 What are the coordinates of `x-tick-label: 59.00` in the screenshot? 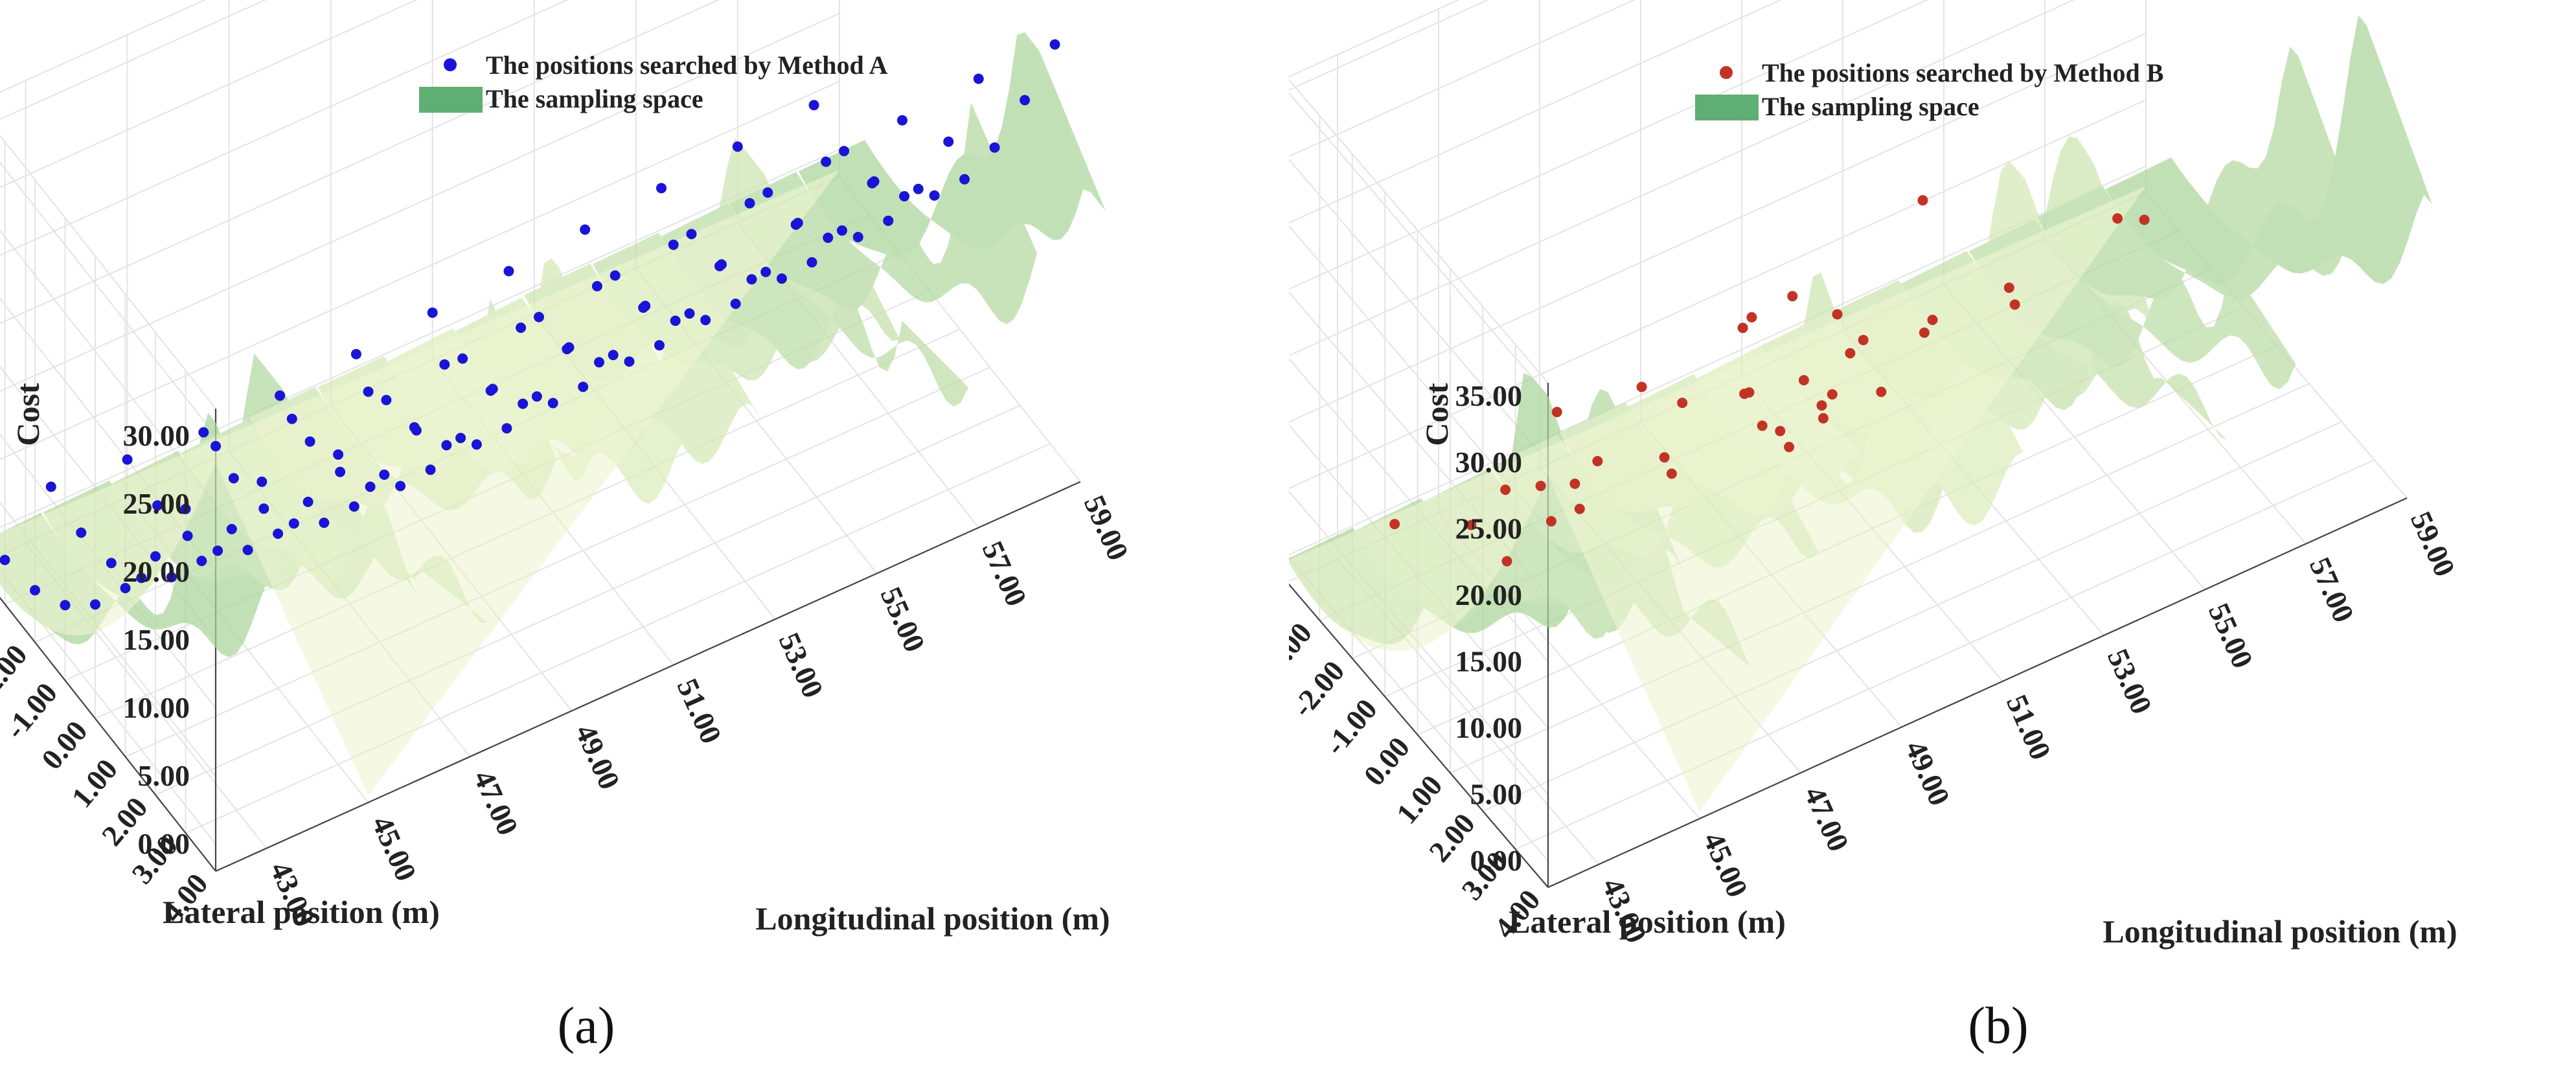 It's located at (1106, 527).